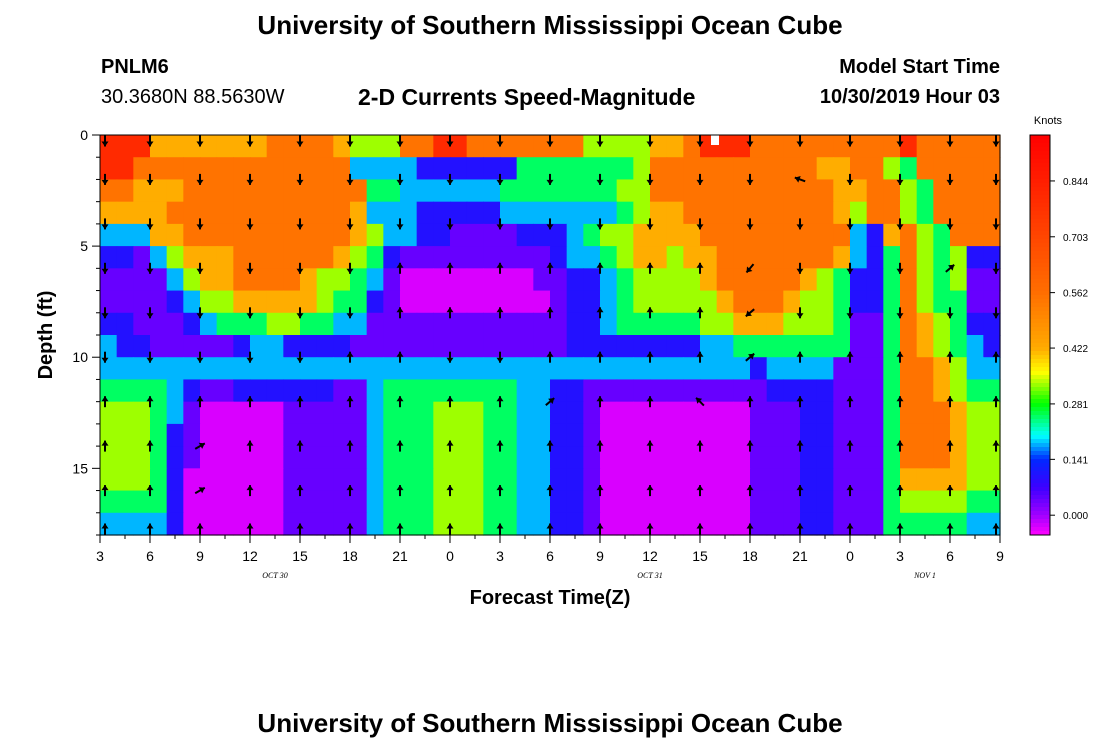  I want to click on x-tick-label: 6, so click(550, 556).